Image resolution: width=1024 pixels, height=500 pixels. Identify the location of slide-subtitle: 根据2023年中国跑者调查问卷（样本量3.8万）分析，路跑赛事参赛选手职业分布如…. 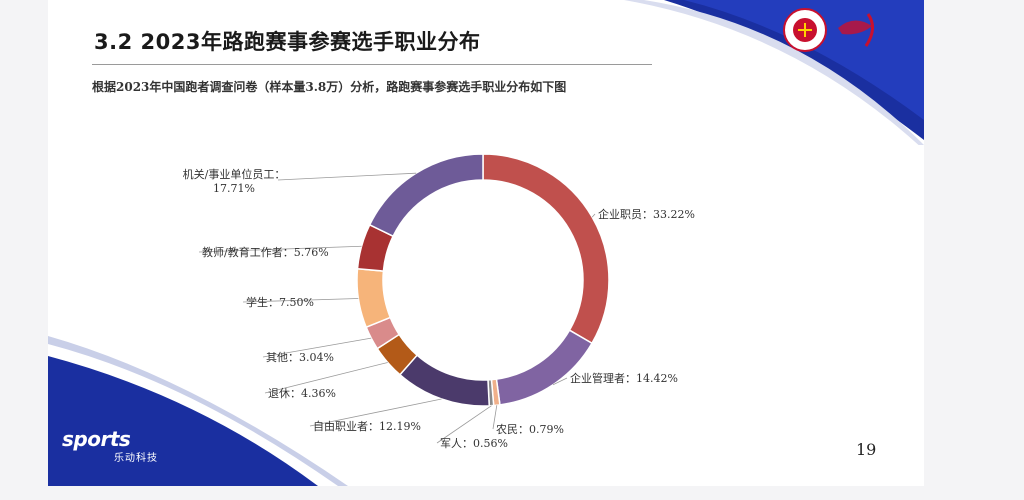
(329, 87).